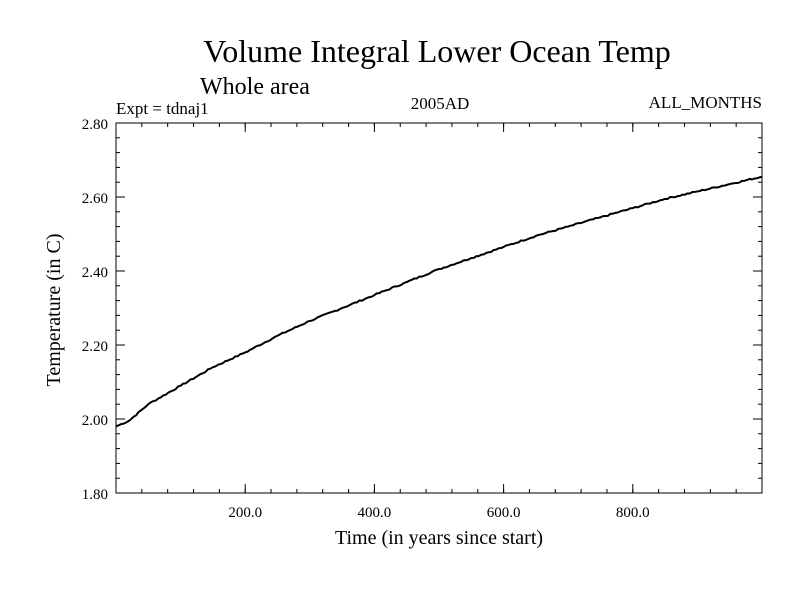 The width and height of the screenshot is (800, 600). I want to click on x-tick-label: 200.0, so click(245, 513).